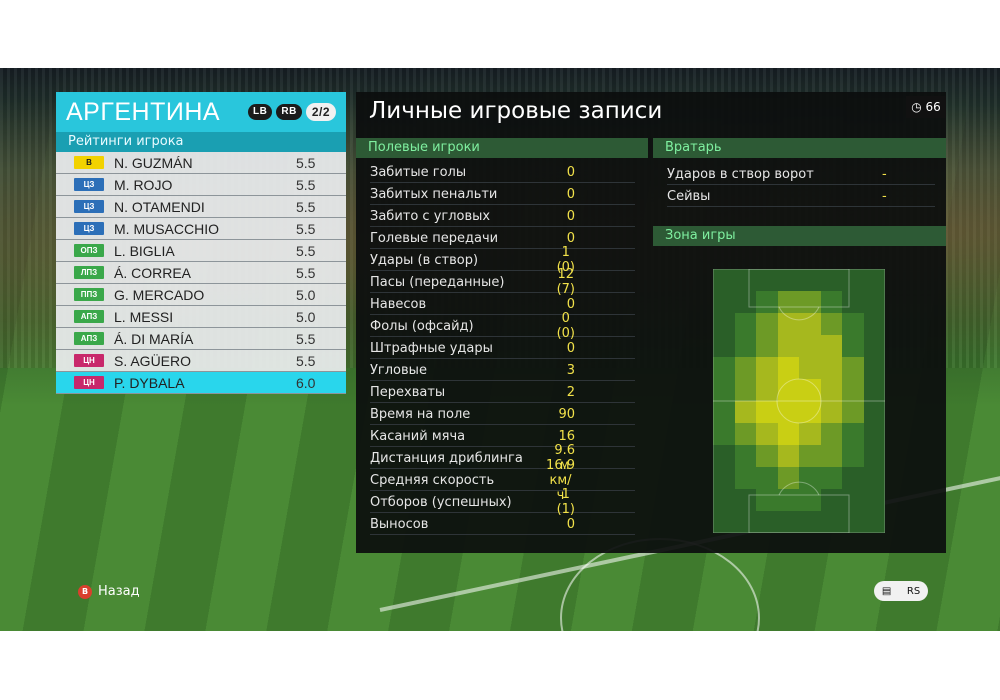 The height and width of the screenshot is (700, 1000). I want to click on stat-value: -, so click(884, 196).